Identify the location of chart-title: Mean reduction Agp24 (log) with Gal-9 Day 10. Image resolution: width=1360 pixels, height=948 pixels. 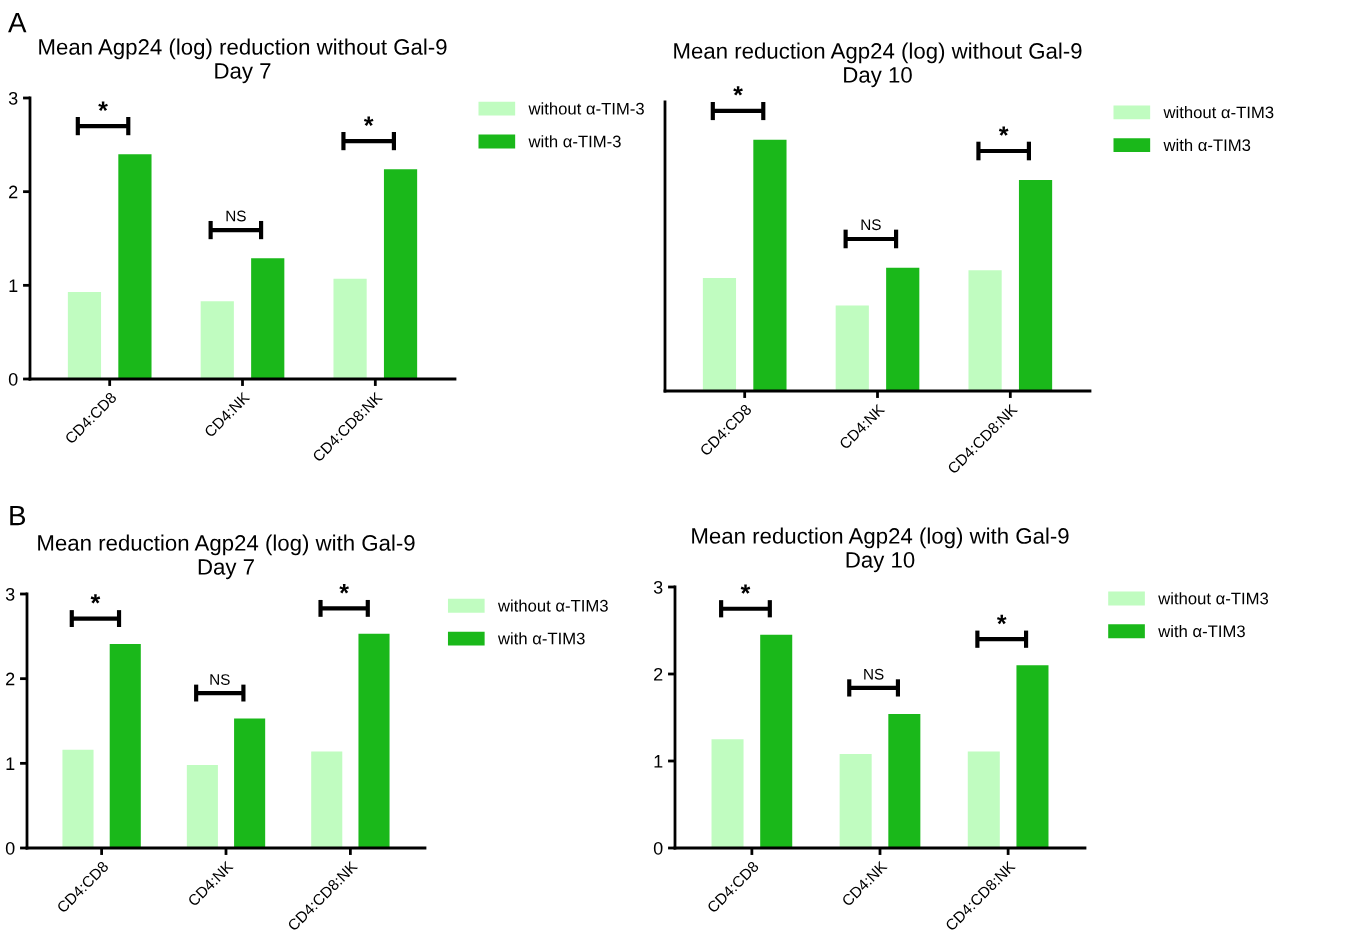
(880, 550).